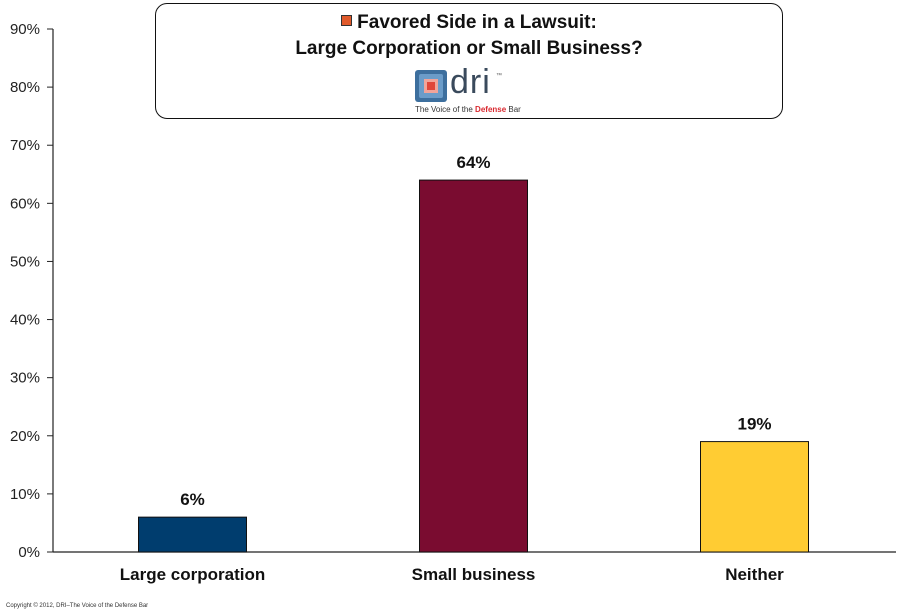 The image size is (903, 614). What do you see at coordinates (445, 109) in the screenshot?
I see `tagline-pre: The Voice of the` at bounding box center [445, 109].